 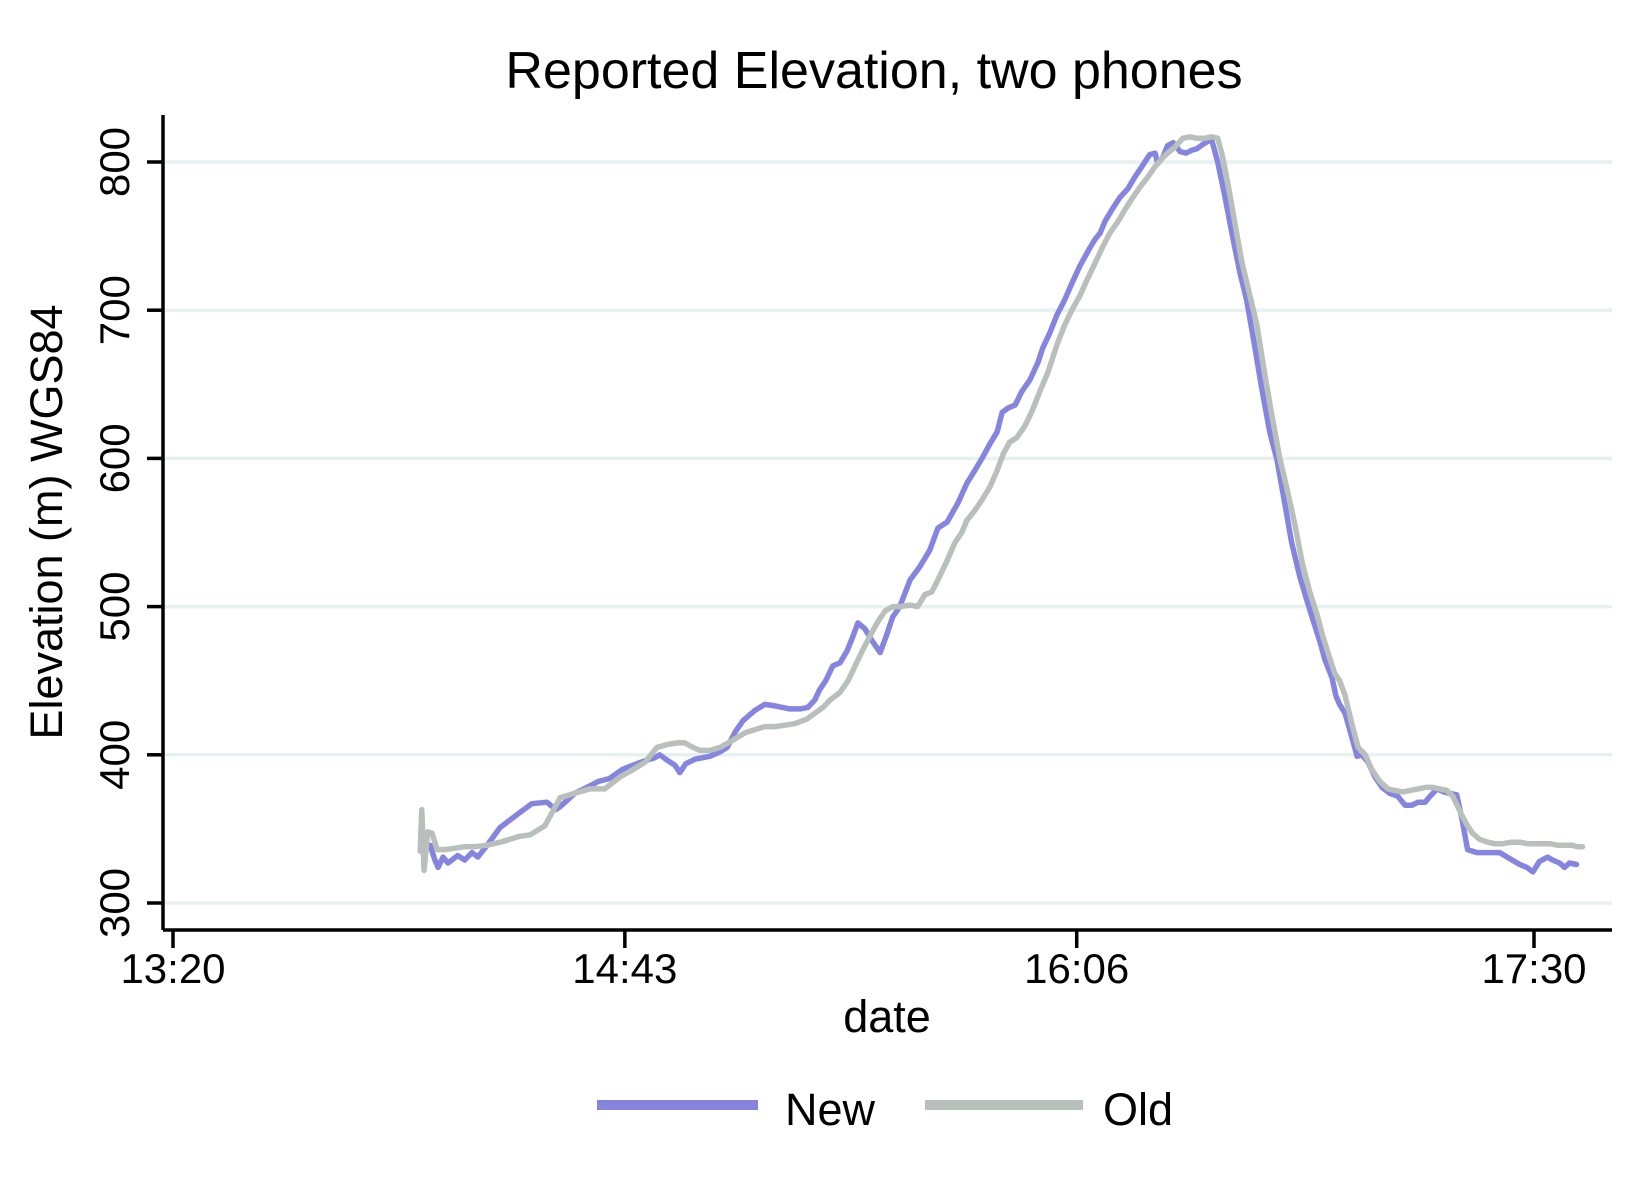 I want to click on x-tick-label-17:30: 17:30, so click(x=1533, y=968).